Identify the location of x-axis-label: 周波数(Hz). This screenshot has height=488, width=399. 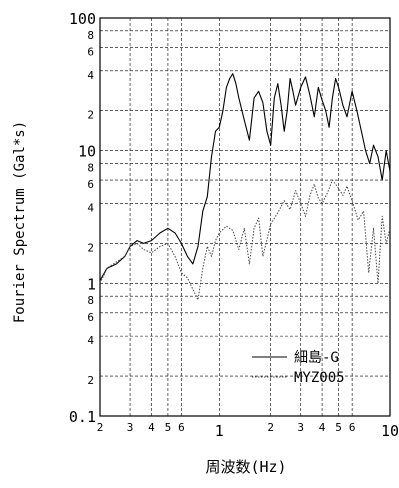
(245, 467).